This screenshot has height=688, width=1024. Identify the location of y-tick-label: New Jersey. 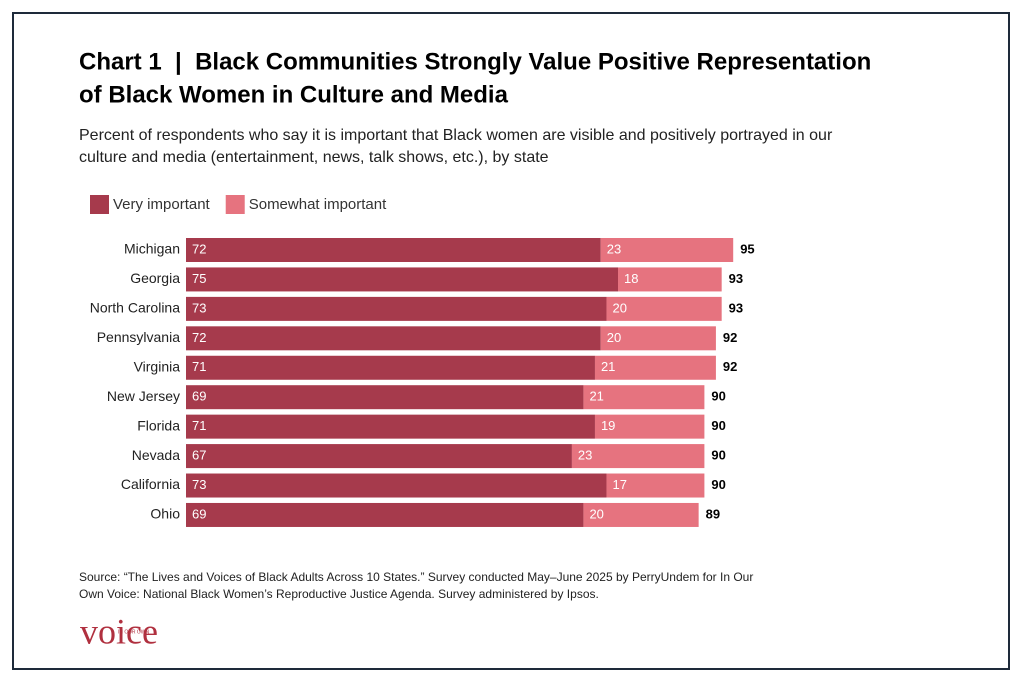
(143, 396).